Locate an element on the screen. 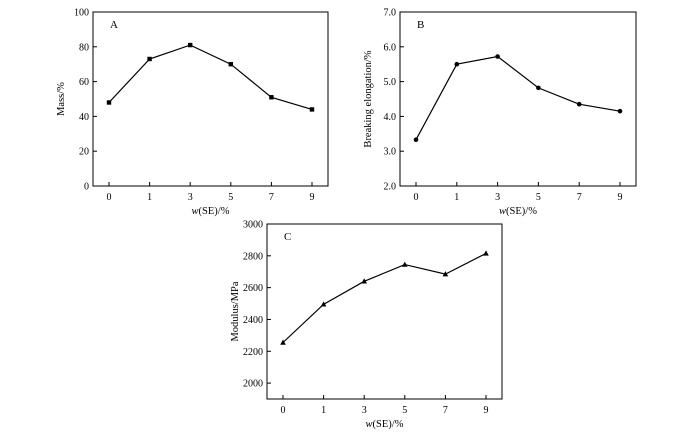 The image size is (700, 437). y-tick-label: 2400 is located at coordinates (253, 320).